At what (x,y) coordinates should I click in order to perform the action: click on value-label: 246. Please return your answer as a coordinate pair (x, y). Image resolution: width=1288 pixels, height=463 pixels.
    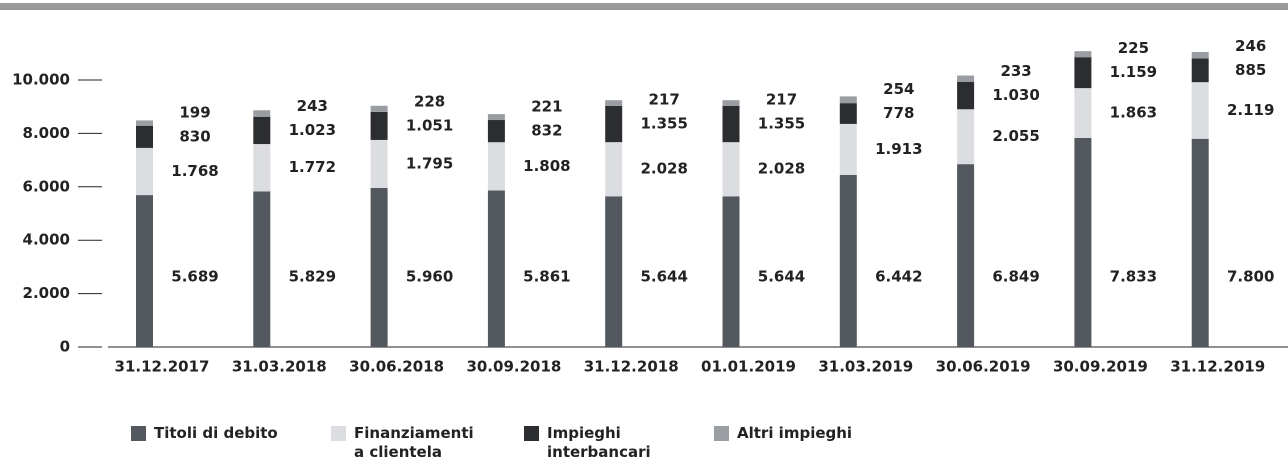
    Looking at the image, I should click on (1250, 46).